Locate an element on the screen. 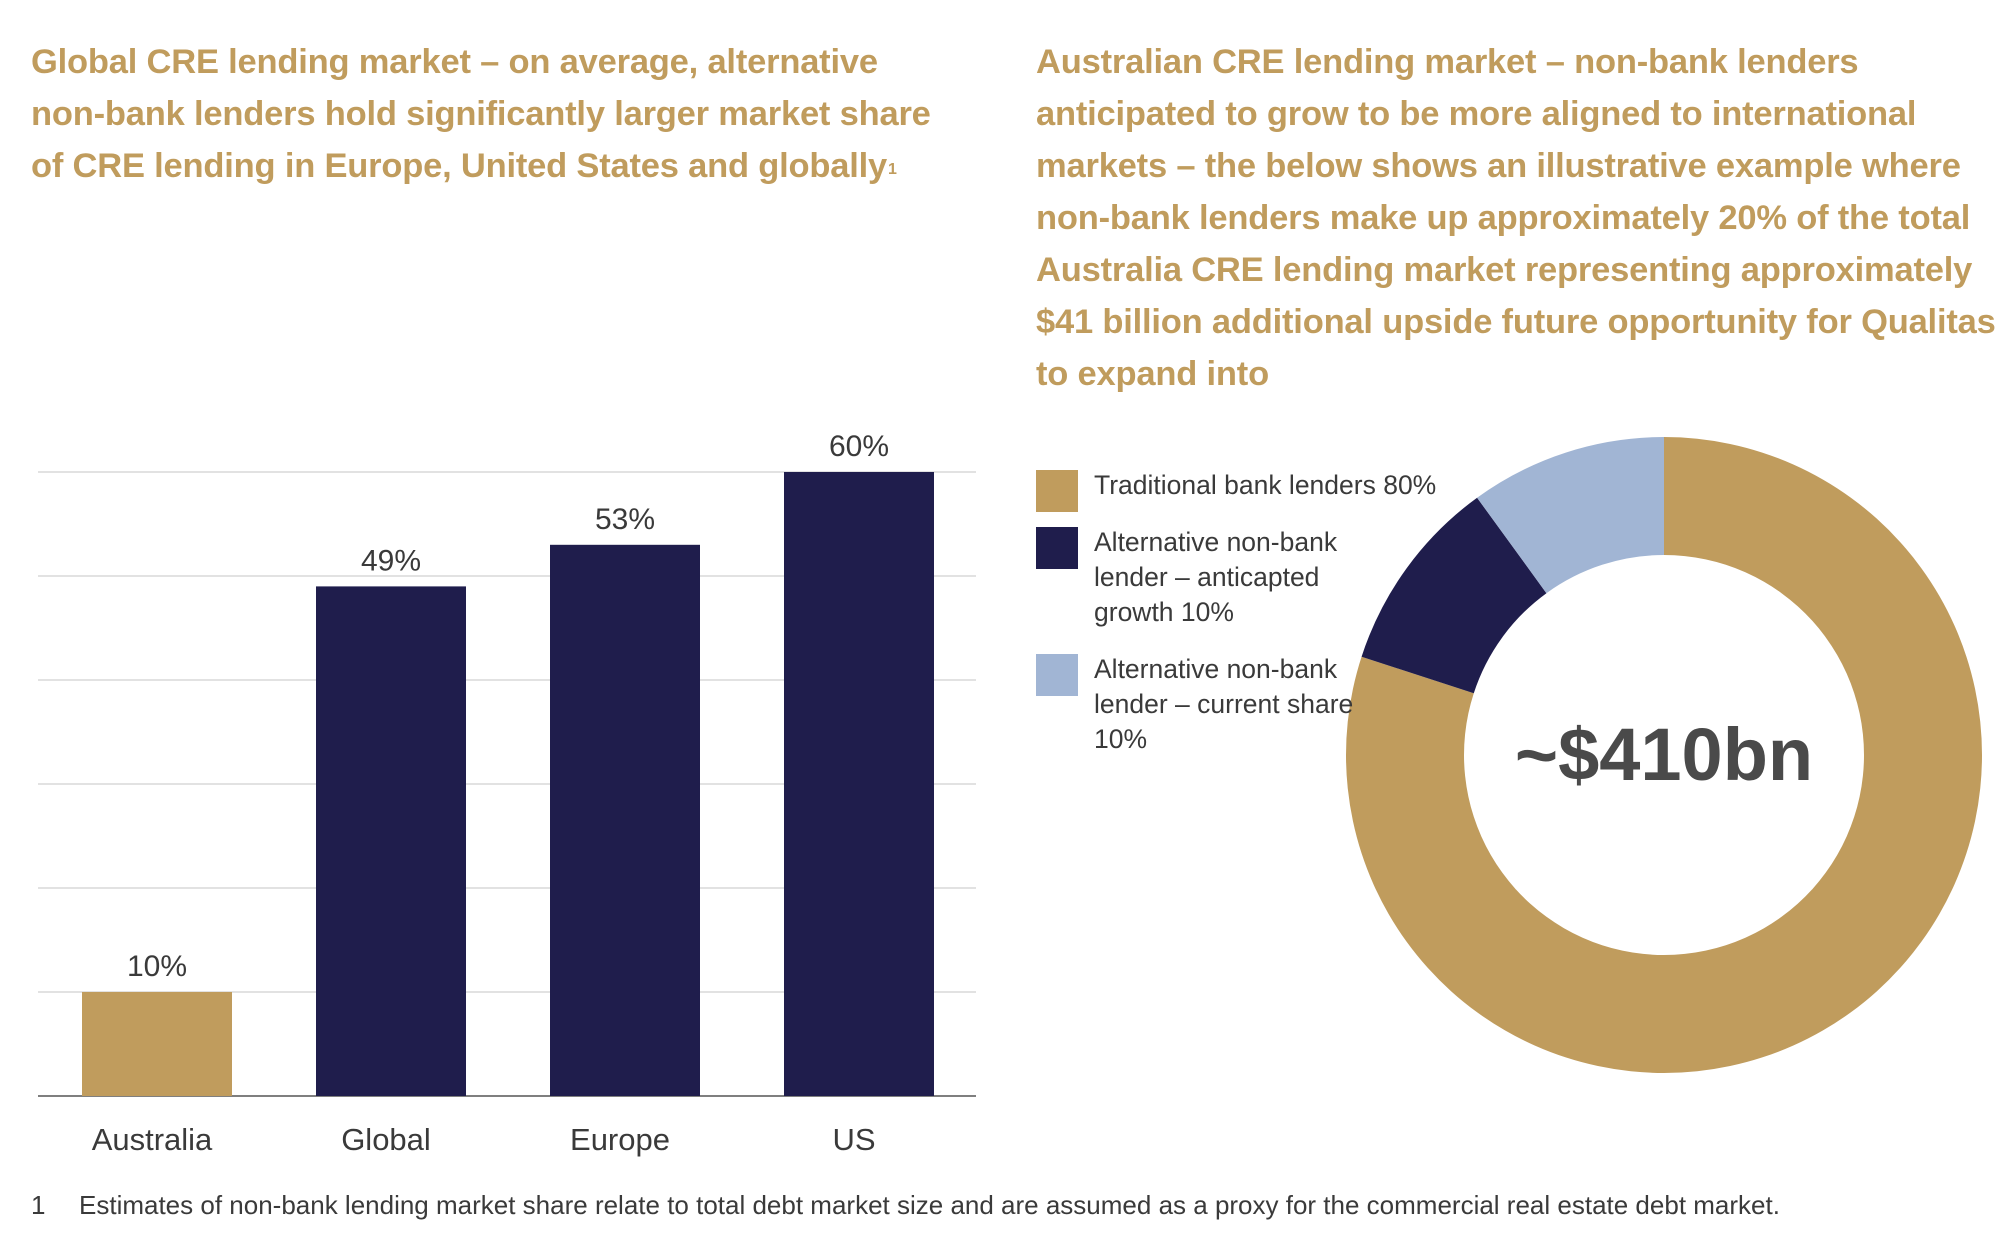  donut-center-label: ~$410bn is located at coordinates (1664, 754).